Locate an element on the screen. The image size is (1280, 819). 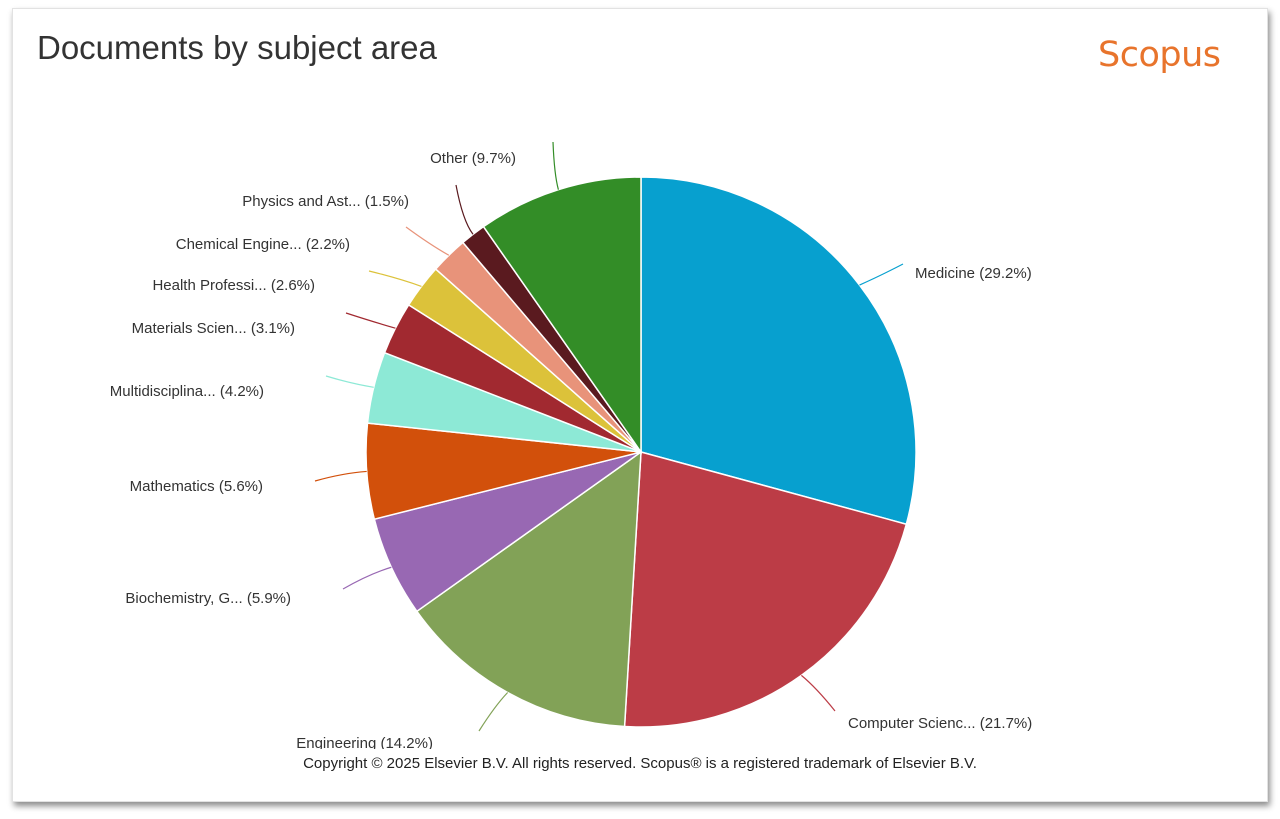
pie-slice-label: Physics and Ast... (1.5%) is located at coordinates (325, 201).